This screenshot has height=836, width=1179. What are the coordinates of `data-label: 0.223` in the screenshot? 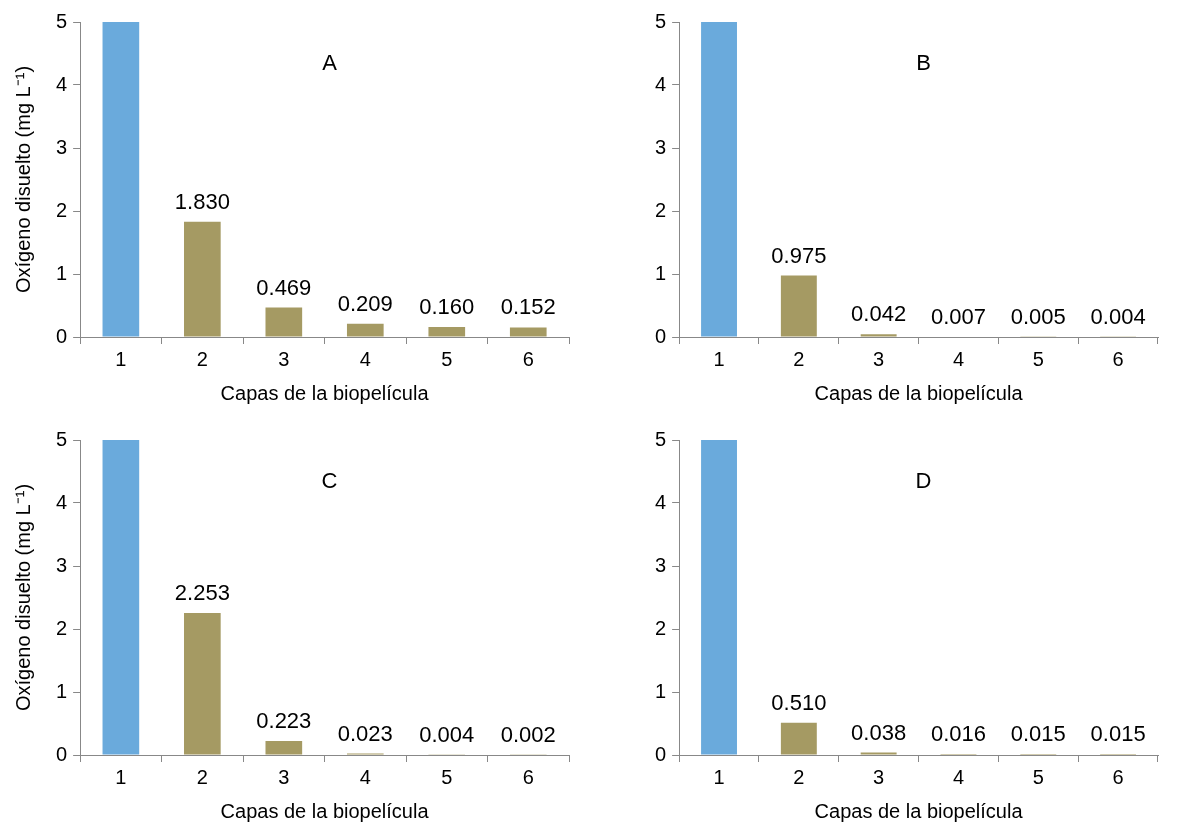 It's located at (284, 721).